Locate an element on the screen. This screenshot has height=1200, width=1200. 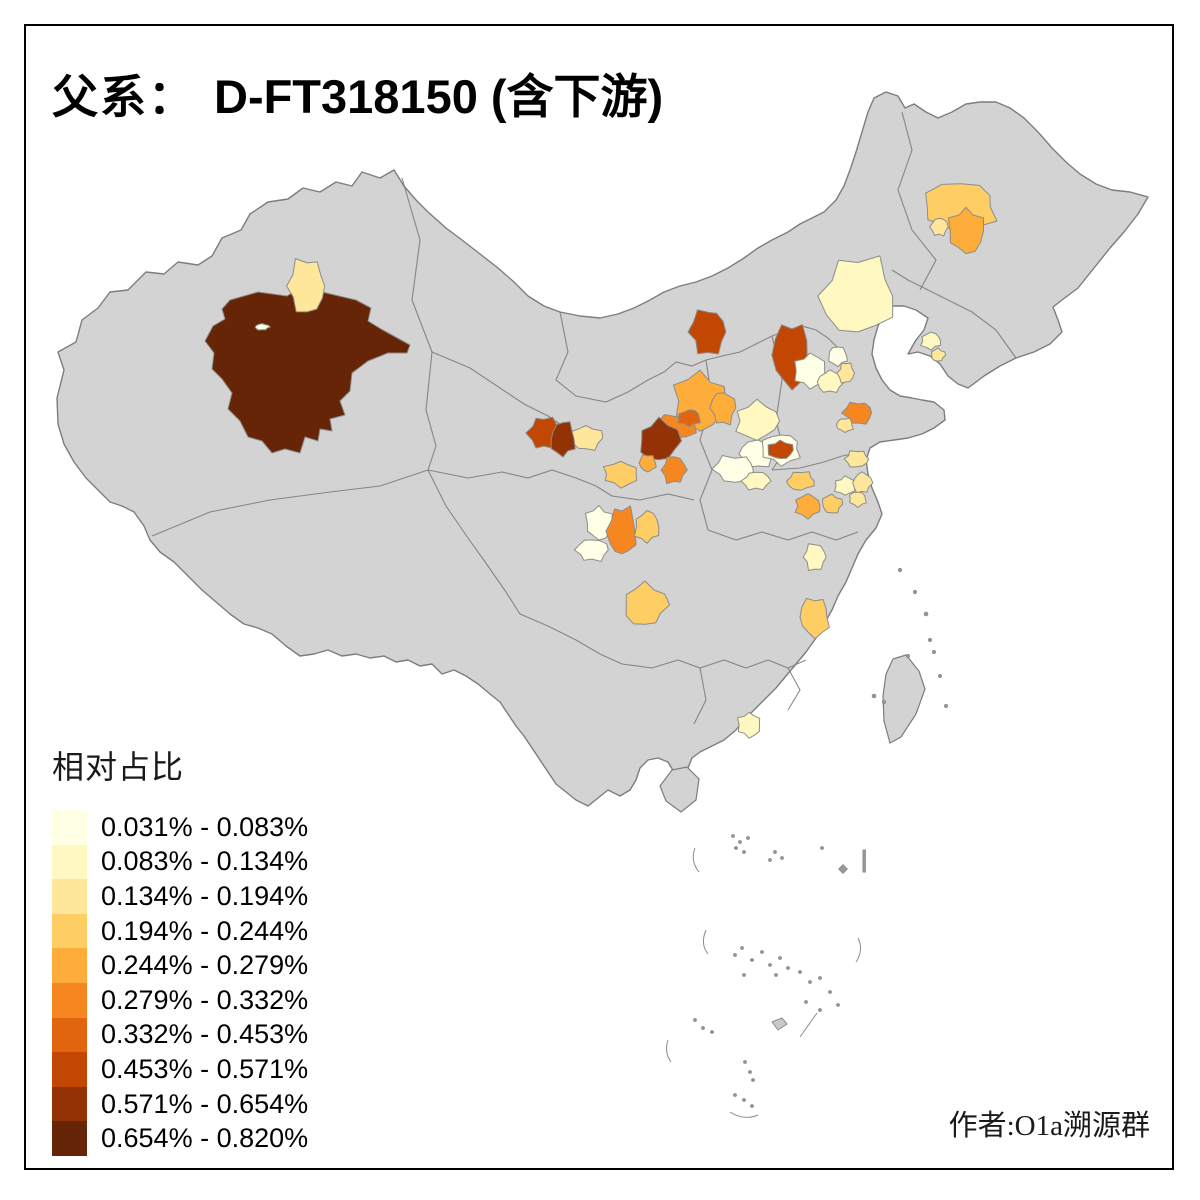
legend-label: 0.279% - 0.332% is located at coordinates (205, 999).